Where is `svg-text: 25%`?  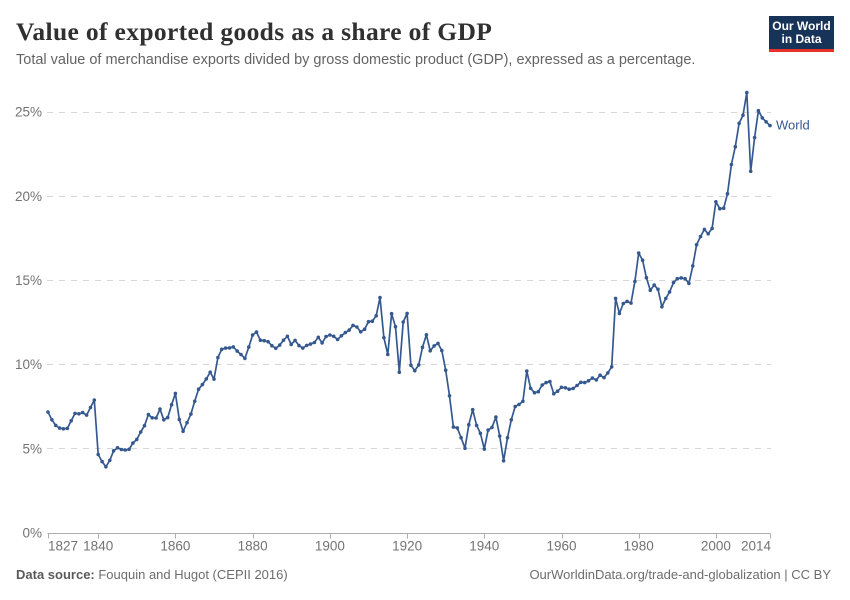 svg-text: 25% is located at coordinates (28, 112).